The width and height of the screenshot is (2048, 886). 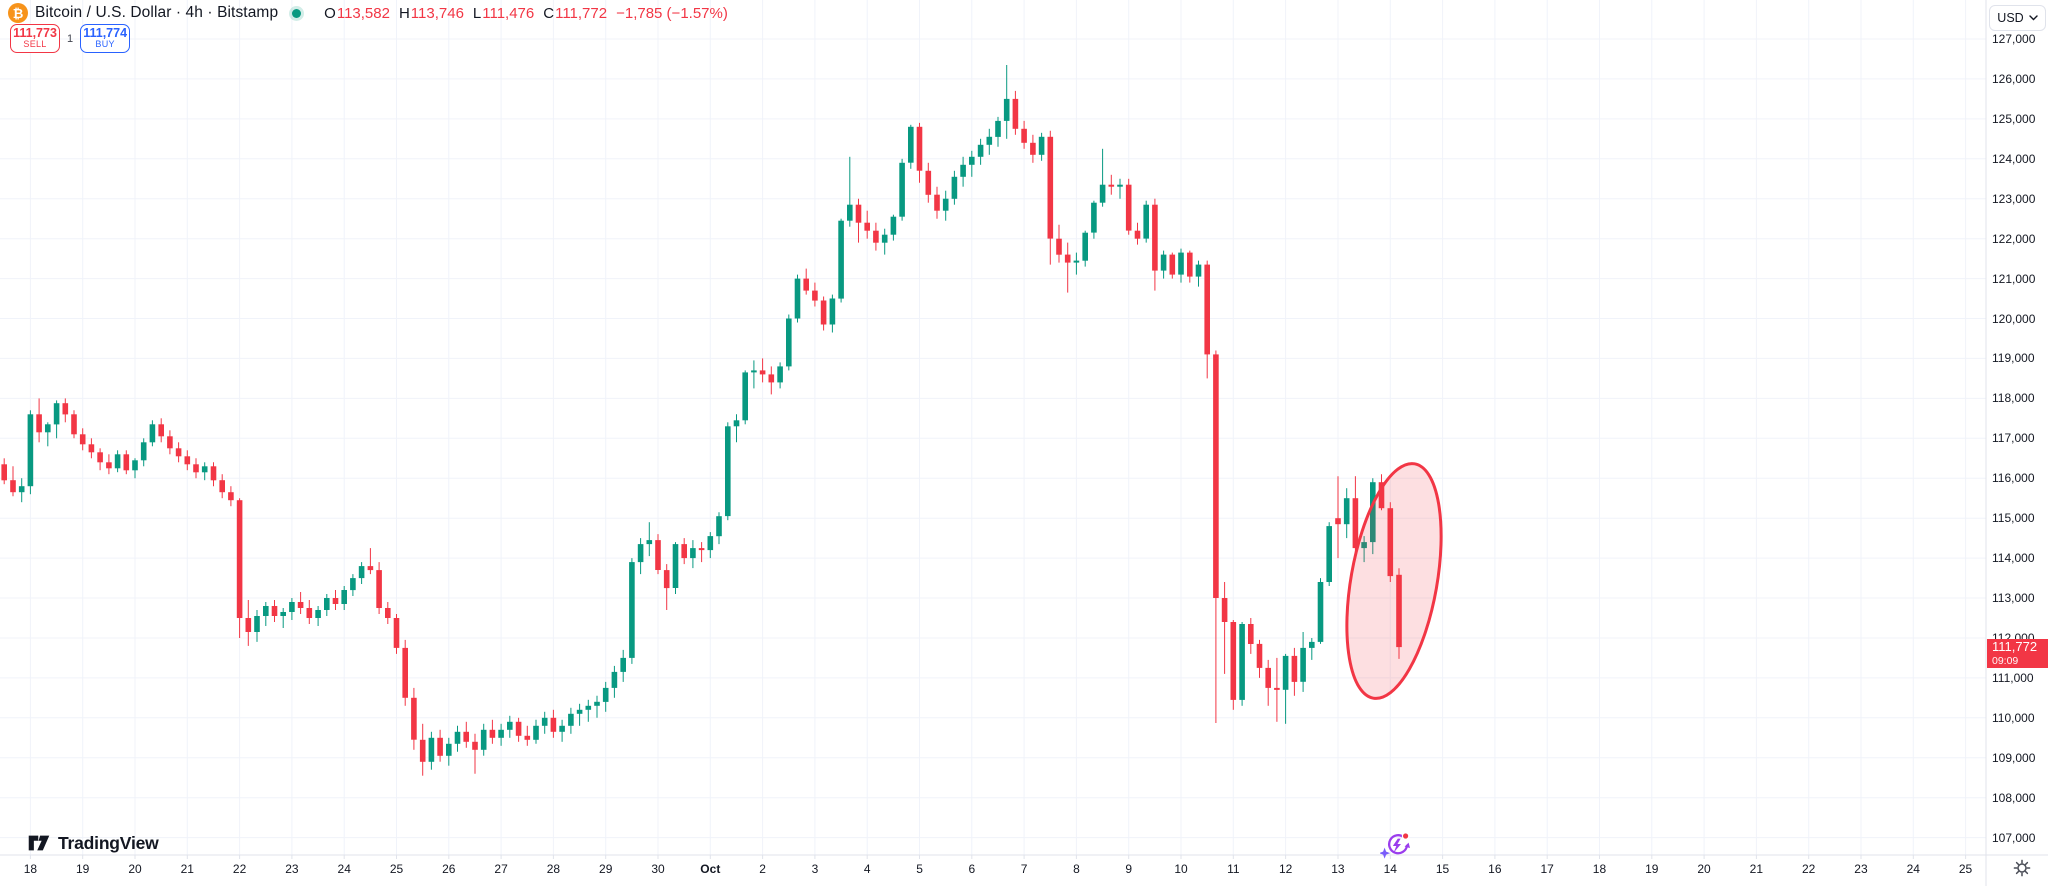 What do you see at coordinates (157, 12) in the screenshot?
I see `symbol-title: Bitcoin / U.S. Dollar · 4h · Bitstamp` at bounding box center [157, 12].